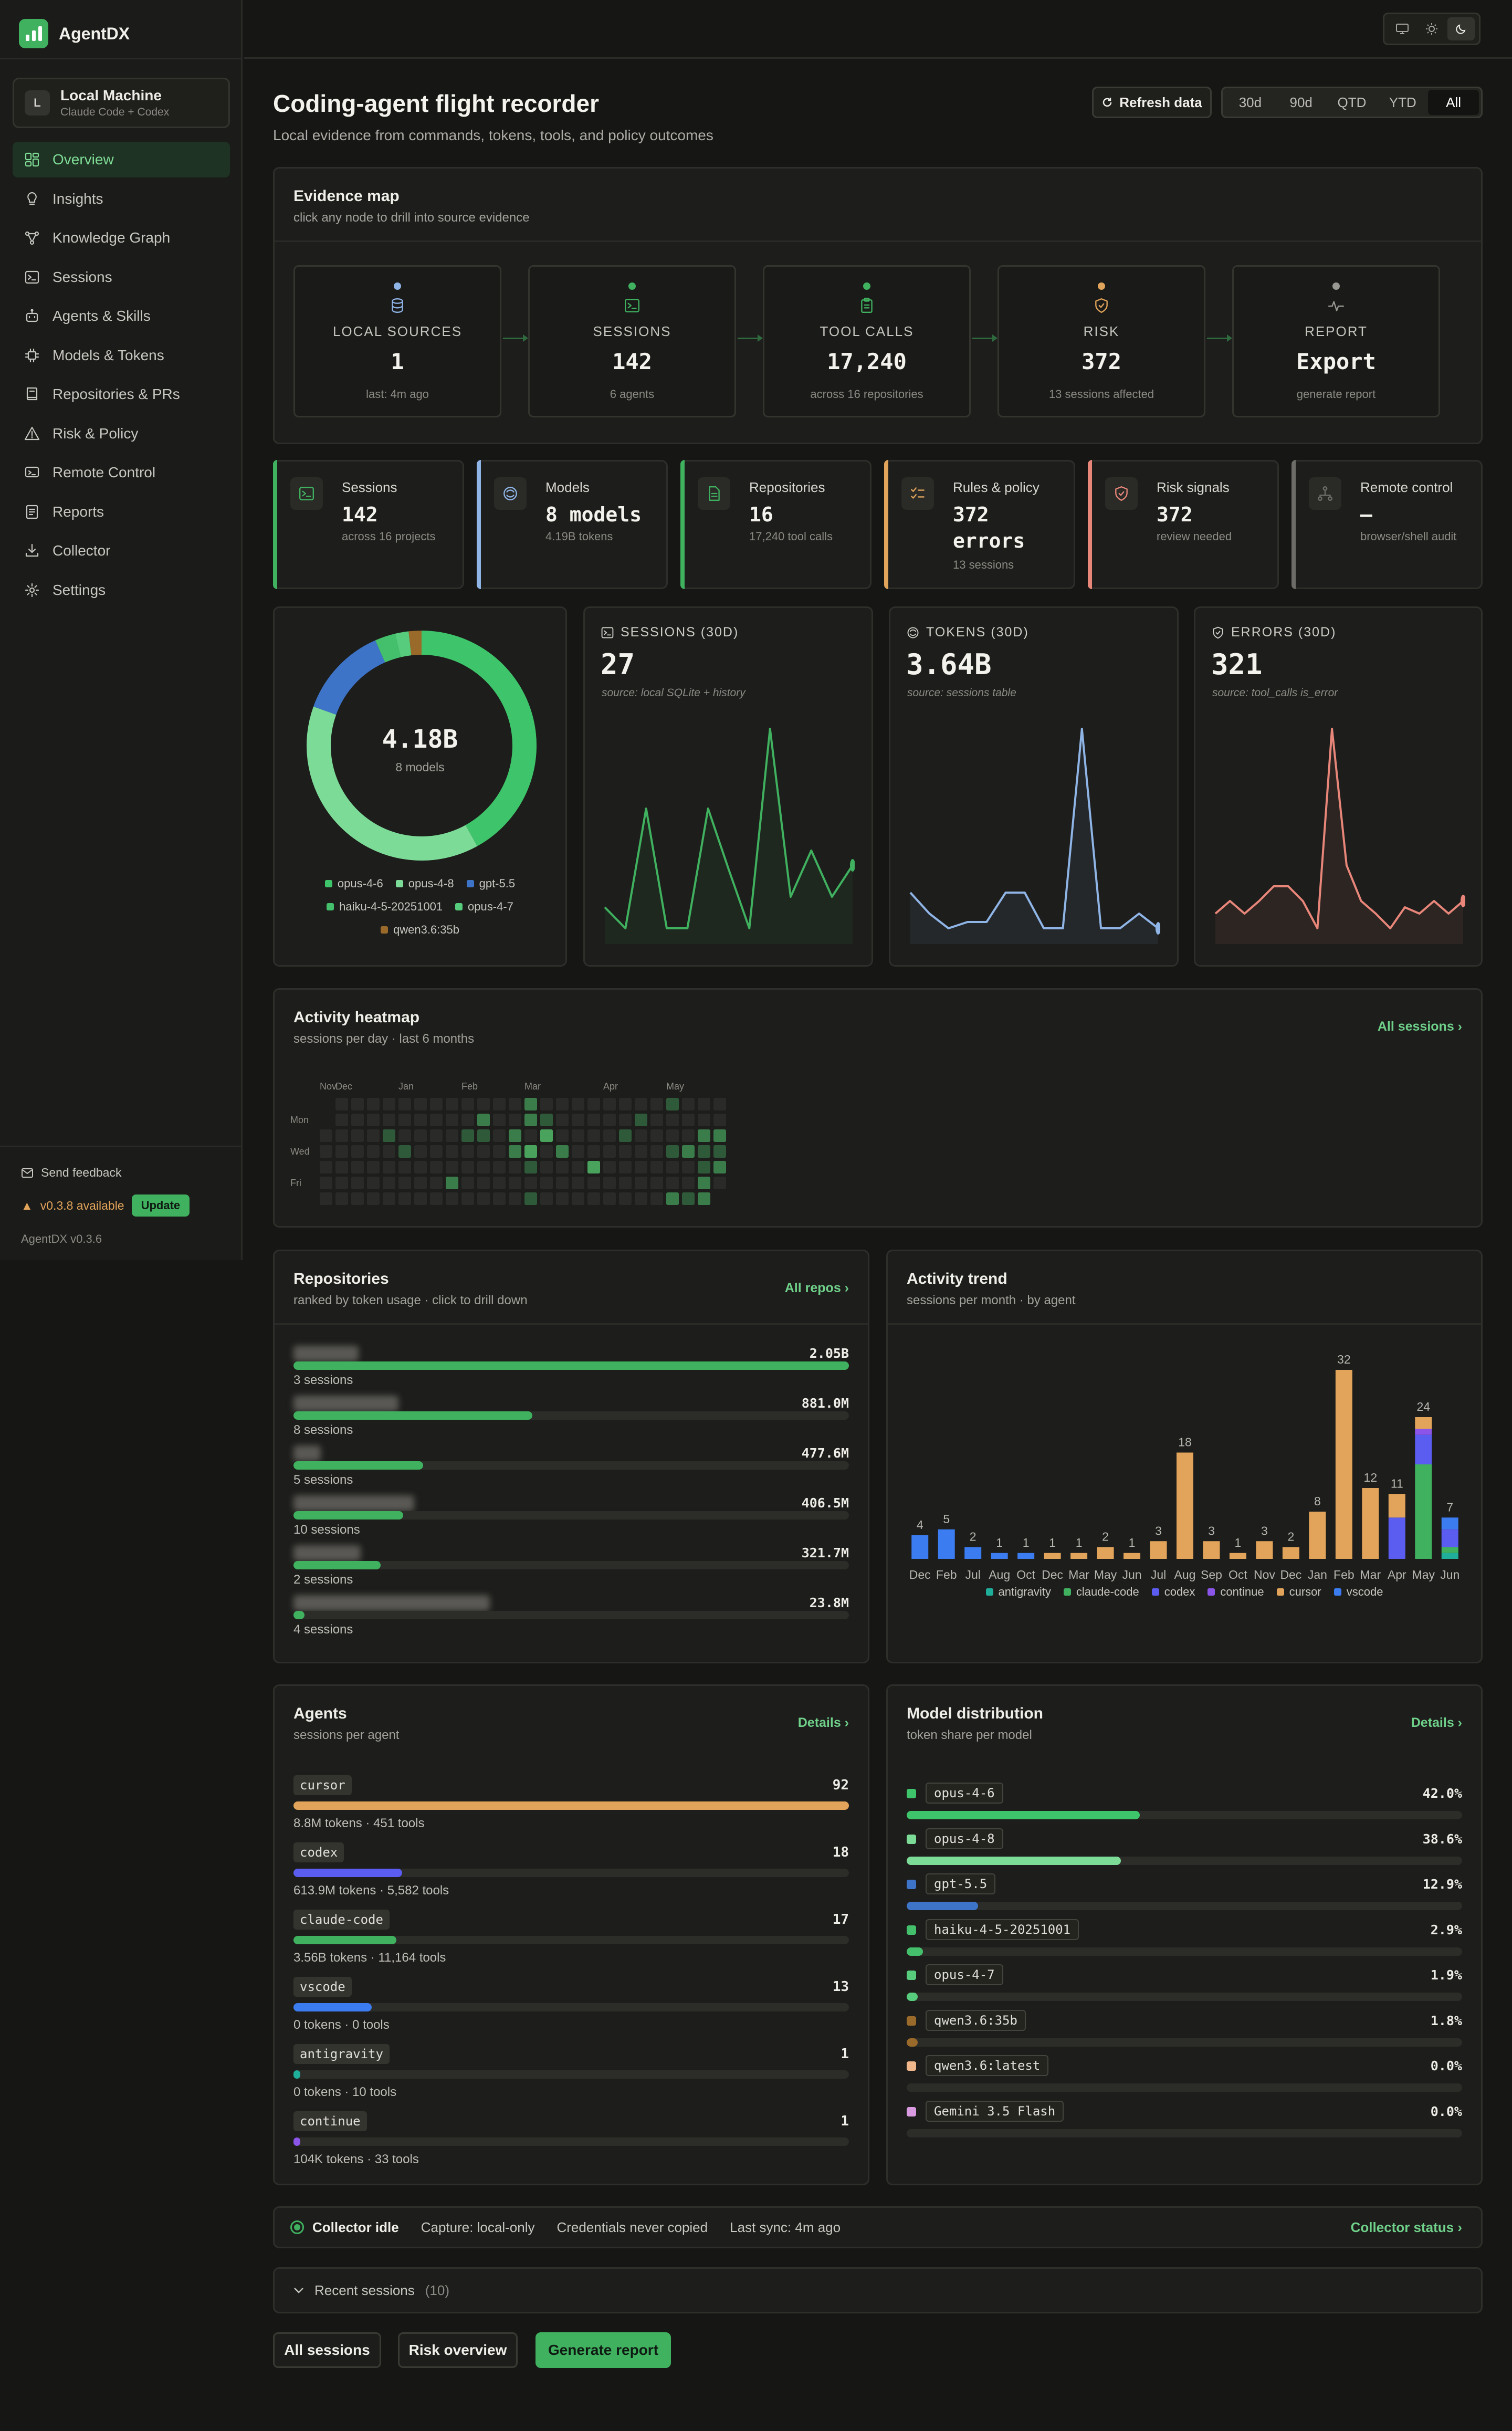 The width and height of the screenshot is (1512, 2431). What do you see at coordinates (368, 525) in the screenshot?
I see `stat-card-sessions: Sessions 142 across 16 projects` at bounding box center [368, 525].